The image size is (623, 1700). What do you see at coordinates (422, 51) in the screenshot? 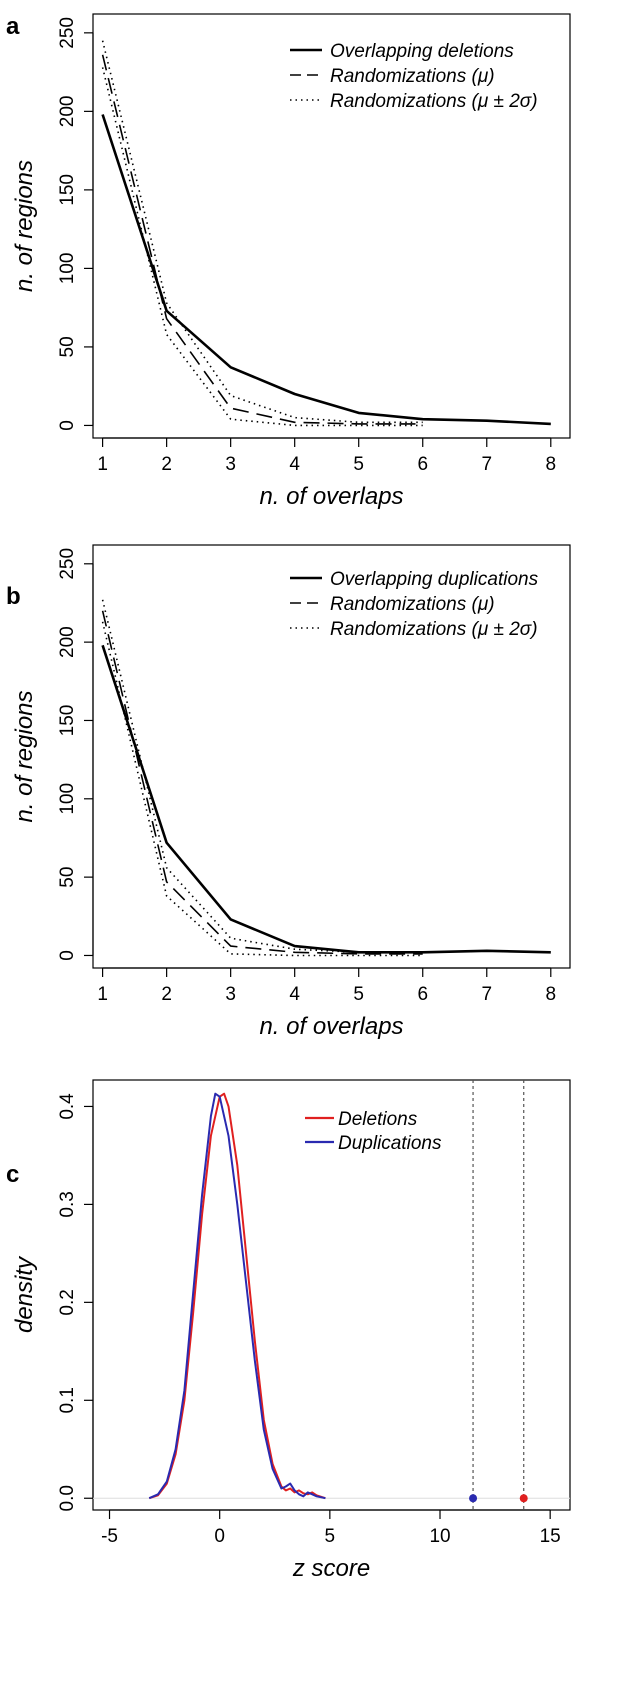
I see `legend-label: Overlapping deletions` at bounding box center [422, 51].